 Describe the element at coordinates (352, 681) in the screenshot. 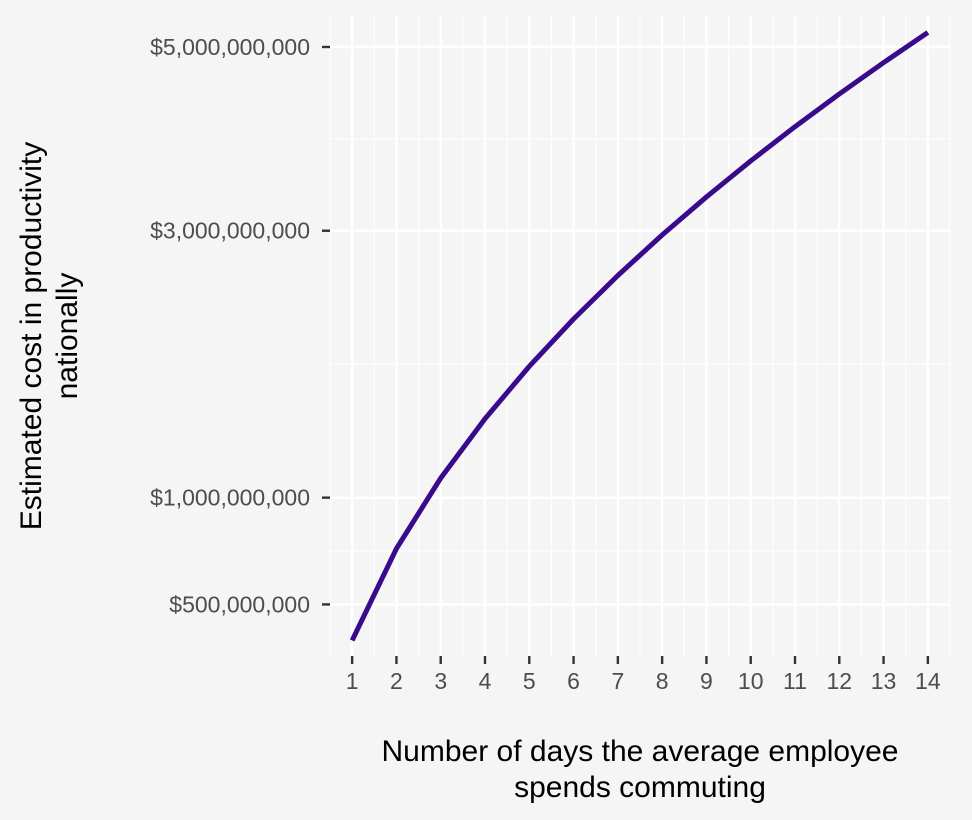

I see `x-tick-label: 1` at that location.